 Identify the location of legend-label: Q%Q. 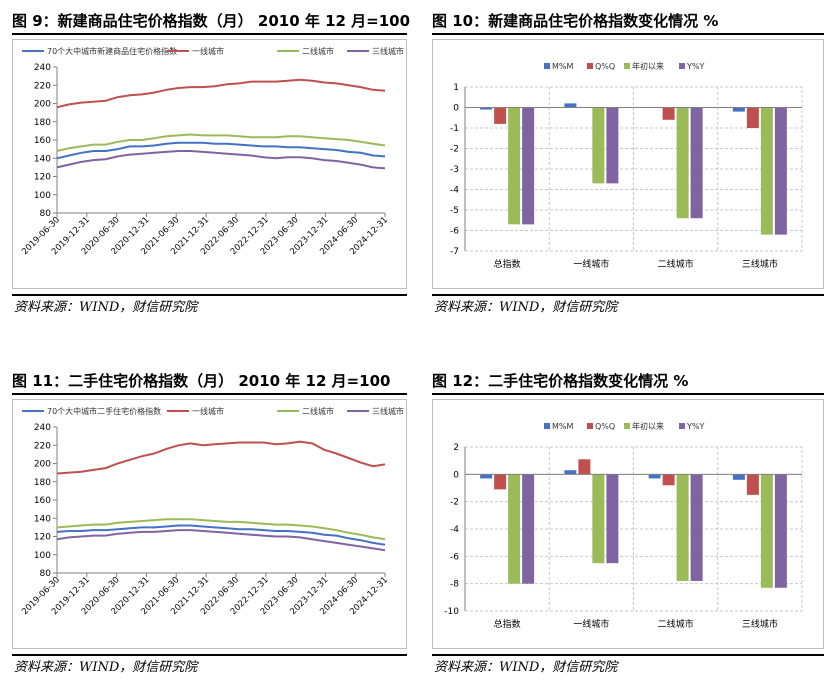
(605, 426).